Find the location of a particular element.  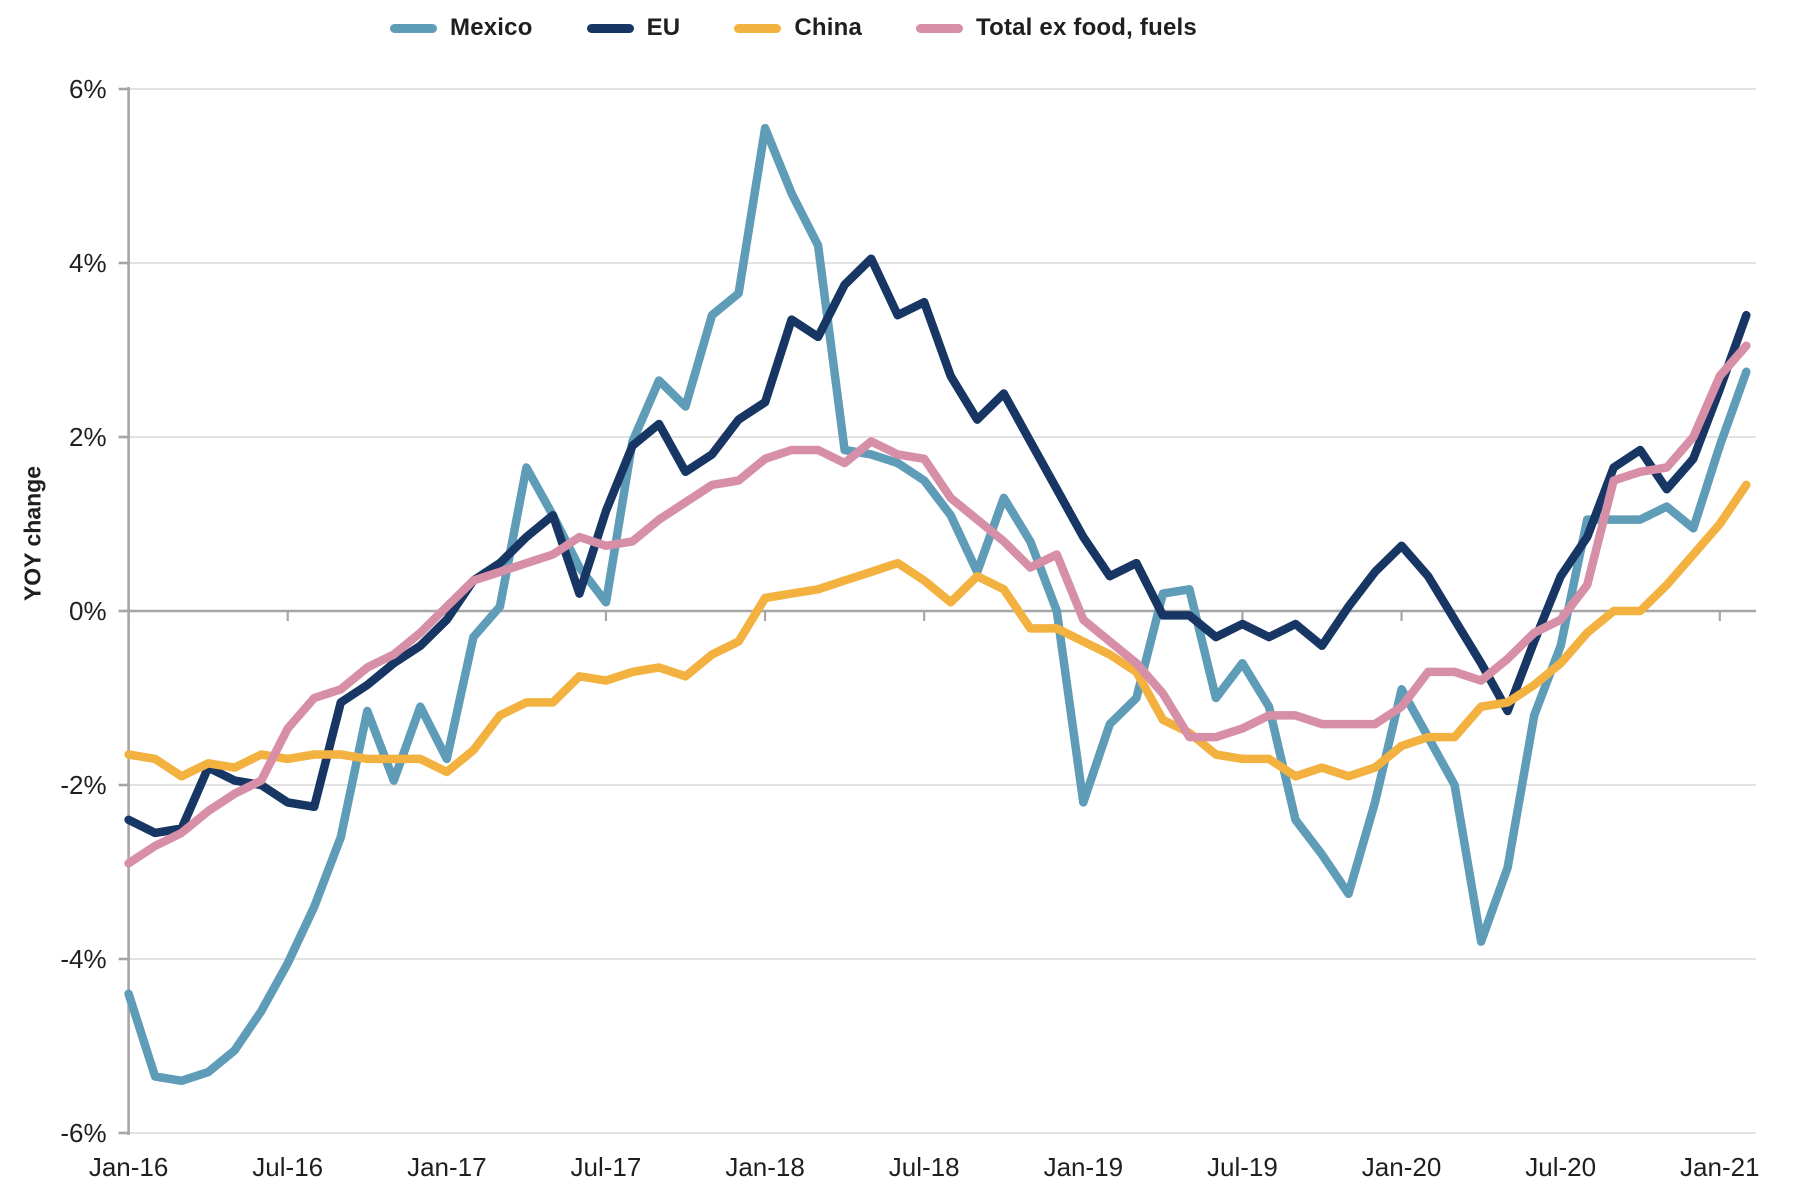

legend-label: Total ex food, fuels is located at coordinates (1086, 27).